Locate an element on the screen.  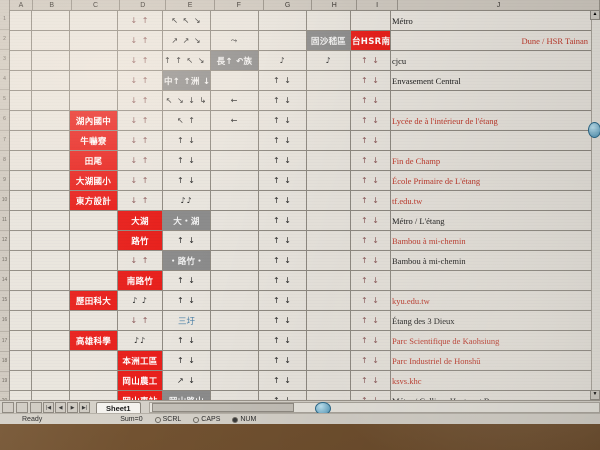
row-header-11: 11 is located at coordinates (4, 221).